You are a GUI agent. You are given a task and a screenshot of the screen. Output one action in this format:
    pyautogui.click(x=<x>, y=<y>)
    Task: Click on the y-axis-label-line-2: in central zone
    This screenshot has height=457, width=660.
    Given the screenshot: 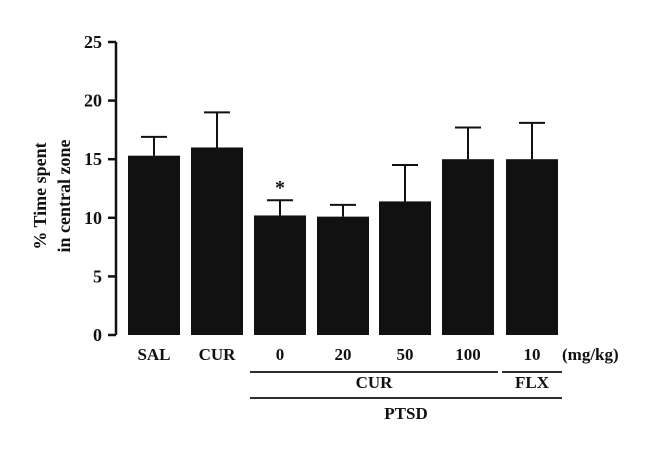 What is the action you would take?
    pyautogui.click(x=64, y=196)
    